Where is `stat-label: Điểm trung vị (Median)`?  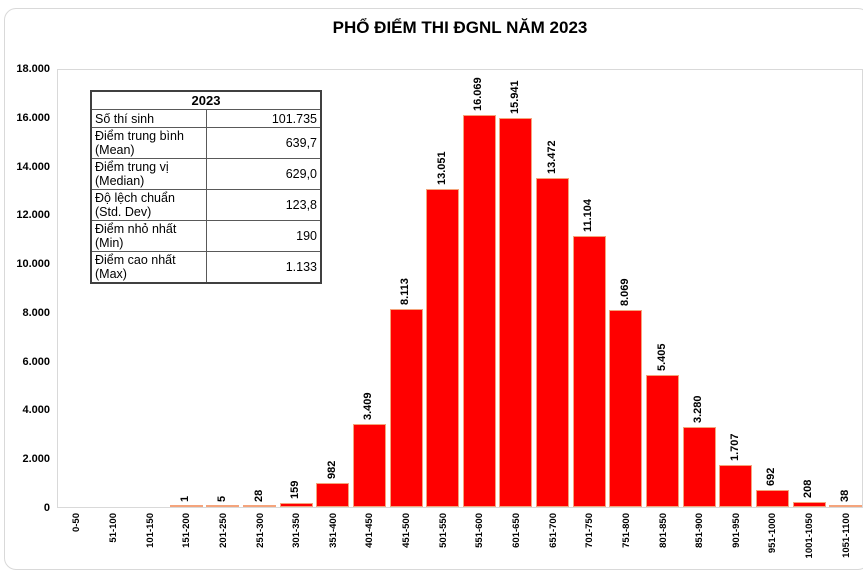 stat-label: Điểm trung vị (Median) is located at coordinates (148, 174).